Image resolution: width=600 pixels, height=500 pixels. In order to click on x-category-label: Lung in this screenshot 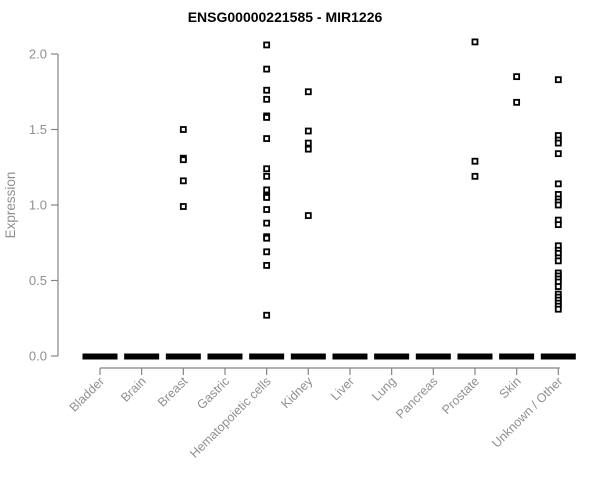, I will do `click(384, 389)`.